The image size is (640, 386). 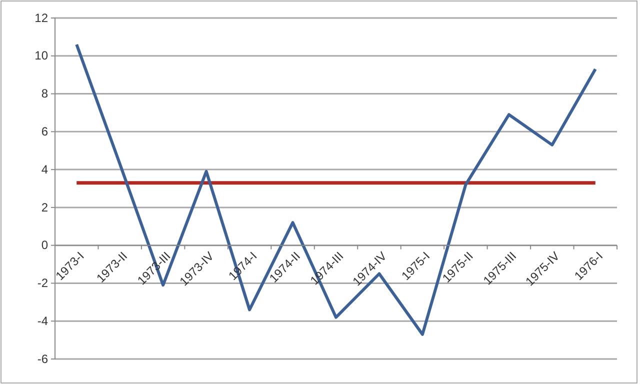 What do you see at coordinates (44, 207) in the screenshot?
I see `y-tick-label: 2` at bounding box center [44, 207].